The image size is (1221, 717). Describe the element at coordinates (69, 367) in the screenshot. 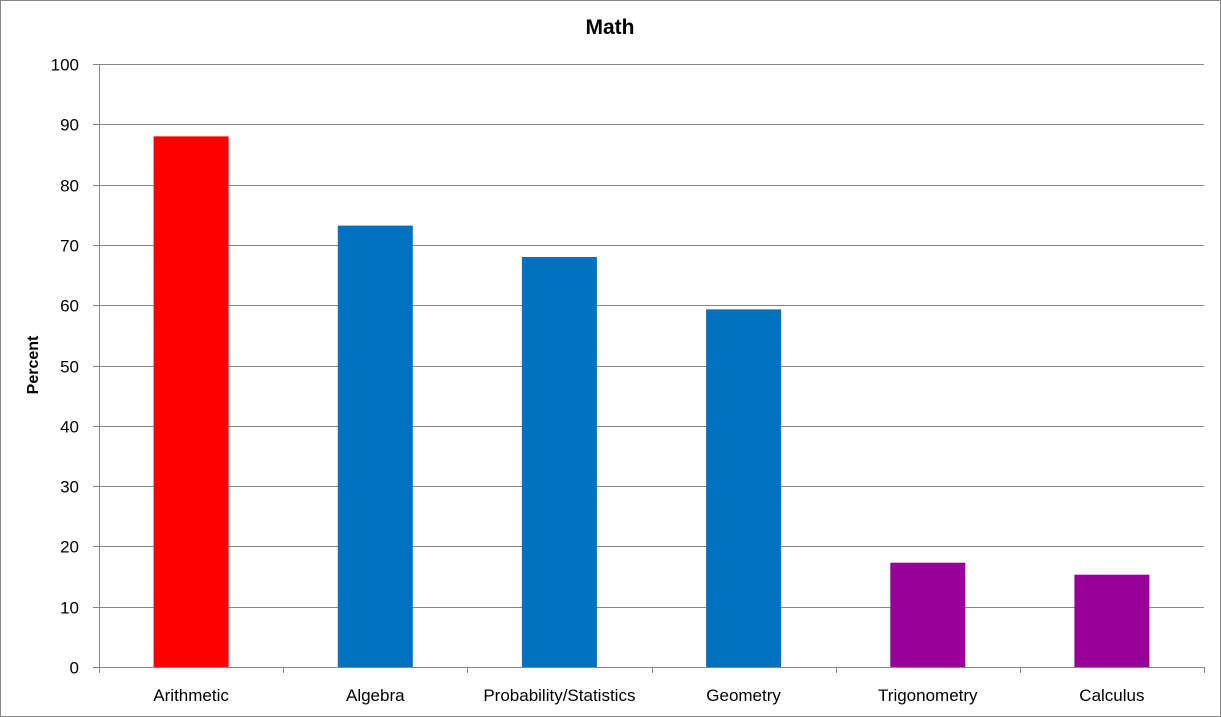

I see `y-tick-label: 50` at that location.